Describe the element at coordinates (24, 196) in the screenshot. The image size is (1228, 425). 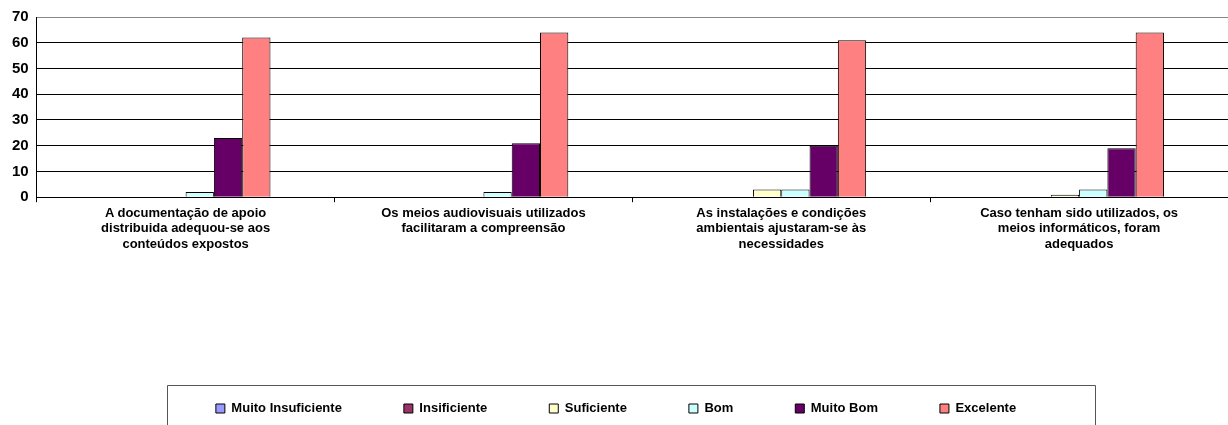
I see `y-tick-label: 0` at that location.